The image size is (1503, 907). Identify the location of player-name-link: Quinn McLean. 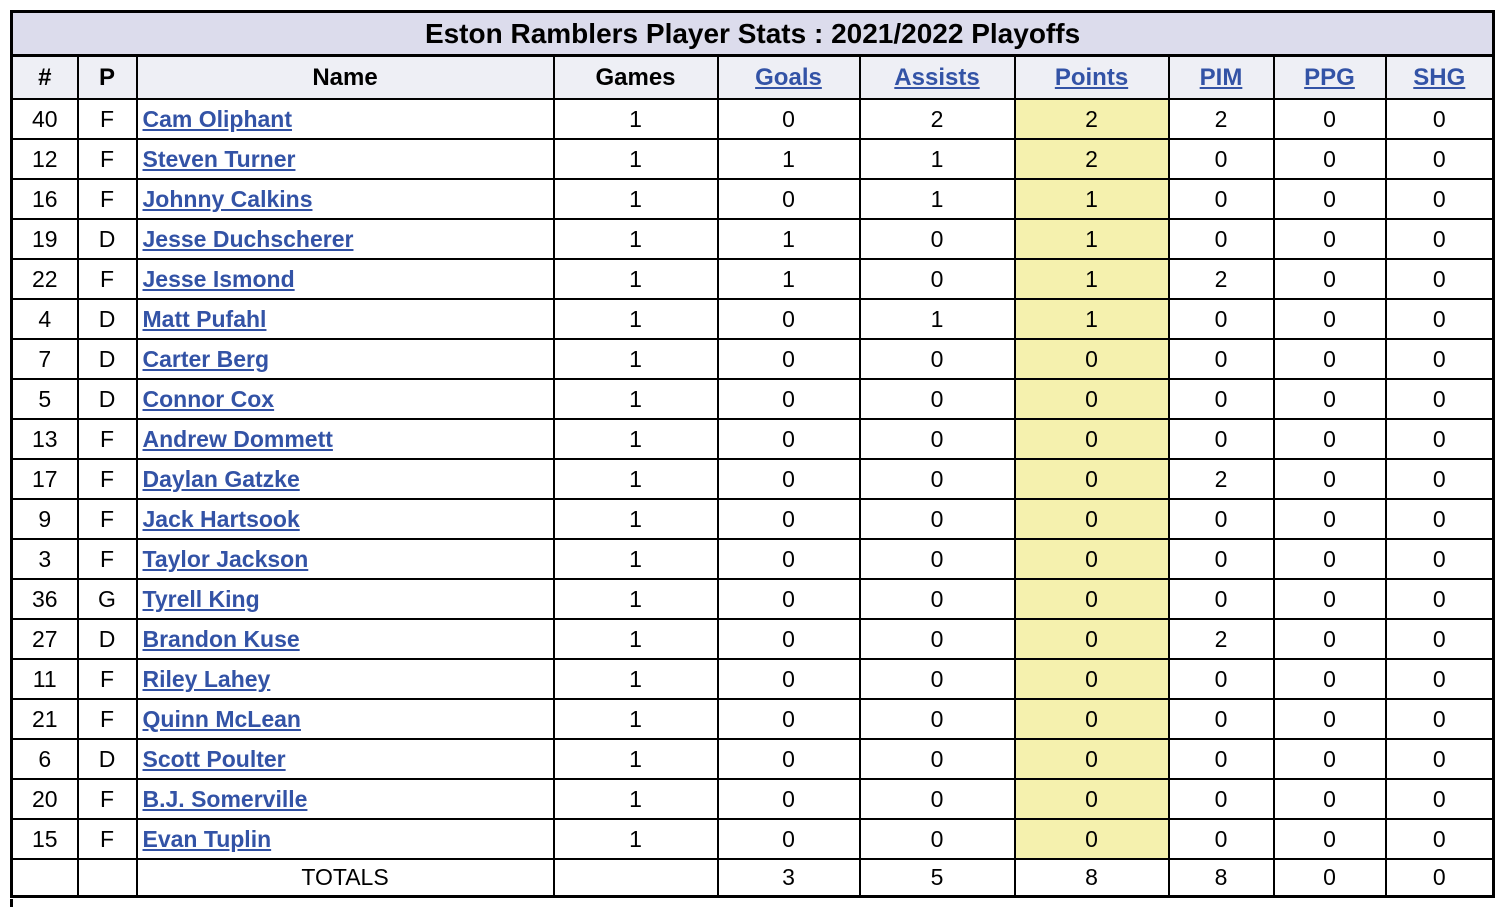
(221, 718).